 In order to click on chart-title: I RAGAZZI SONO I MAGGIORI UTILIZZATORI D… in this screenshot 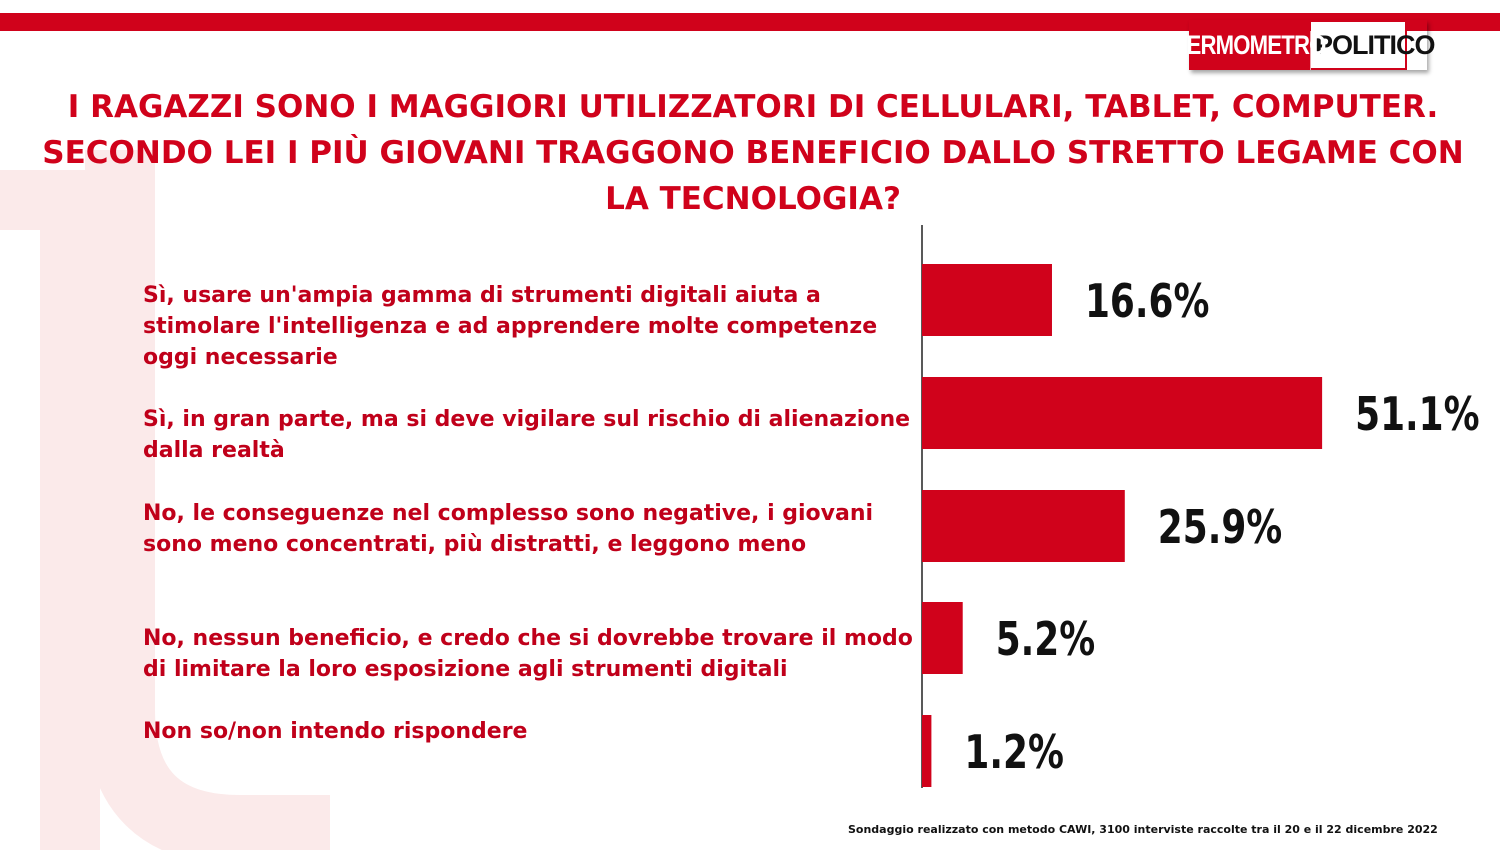, I will do `click(753, 153)`.